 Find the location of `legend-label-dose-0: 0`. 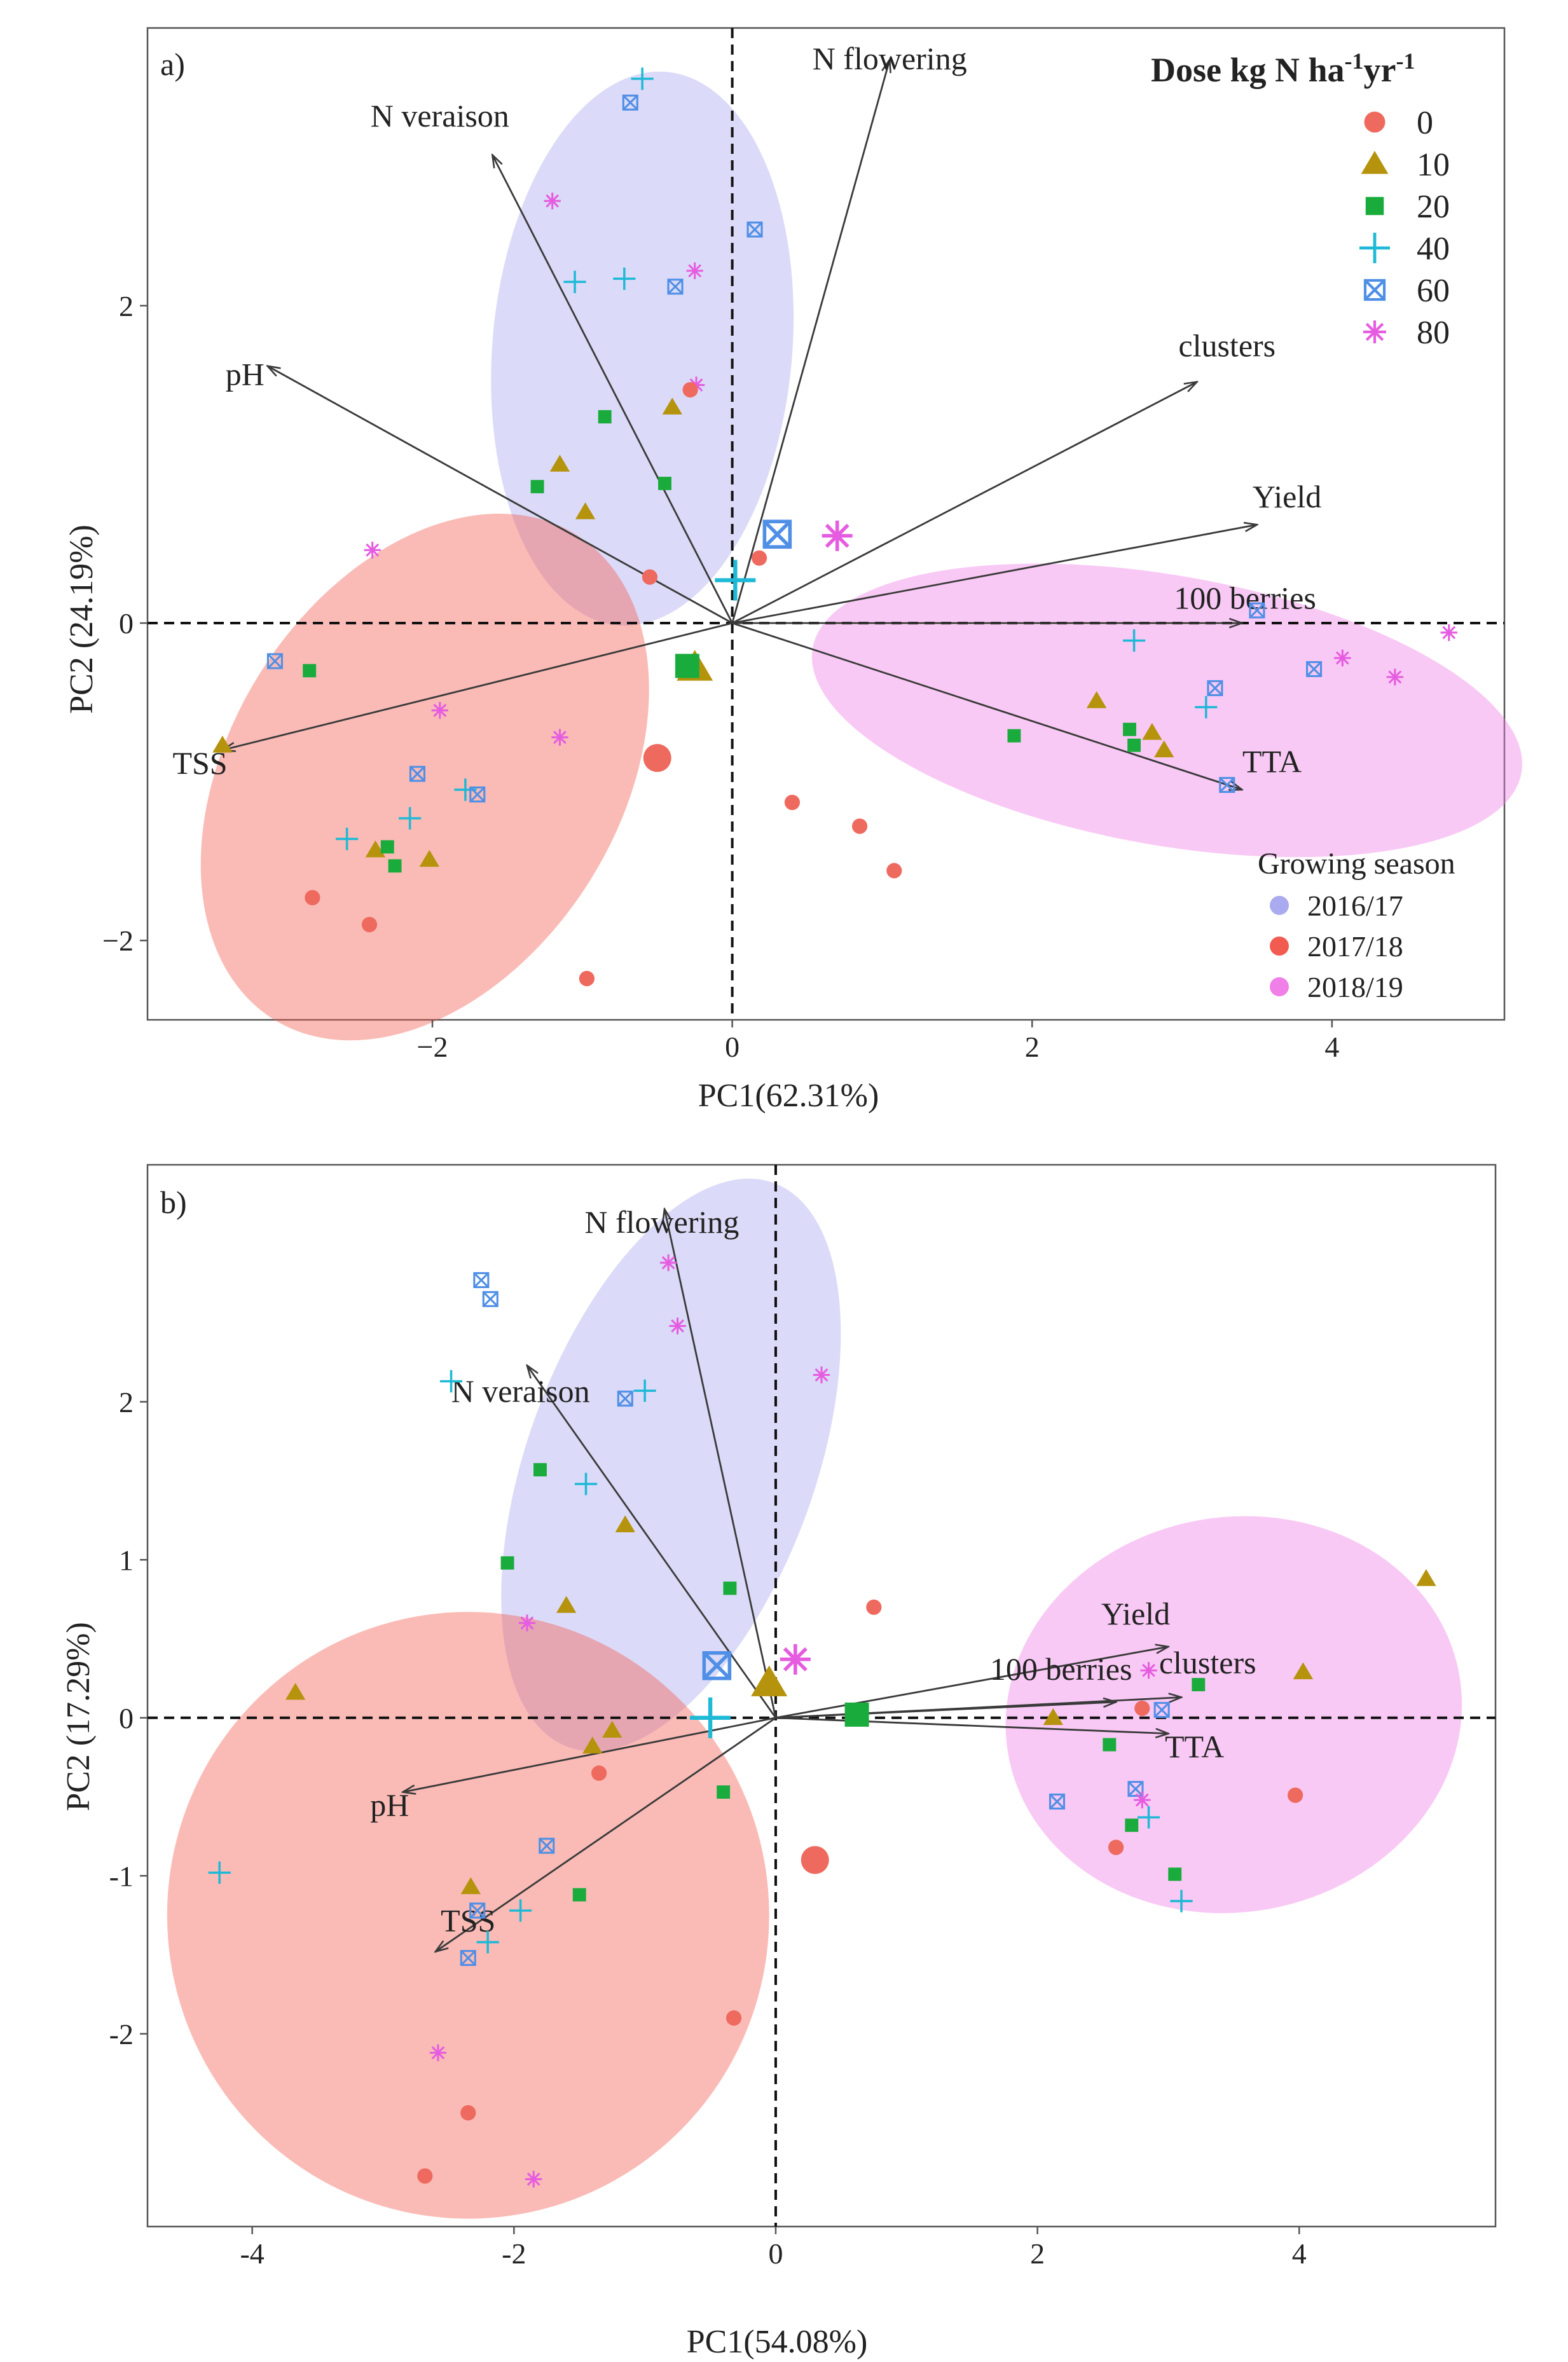

legend-label-dose-0: 0 is located at coordinates (1425, 123).